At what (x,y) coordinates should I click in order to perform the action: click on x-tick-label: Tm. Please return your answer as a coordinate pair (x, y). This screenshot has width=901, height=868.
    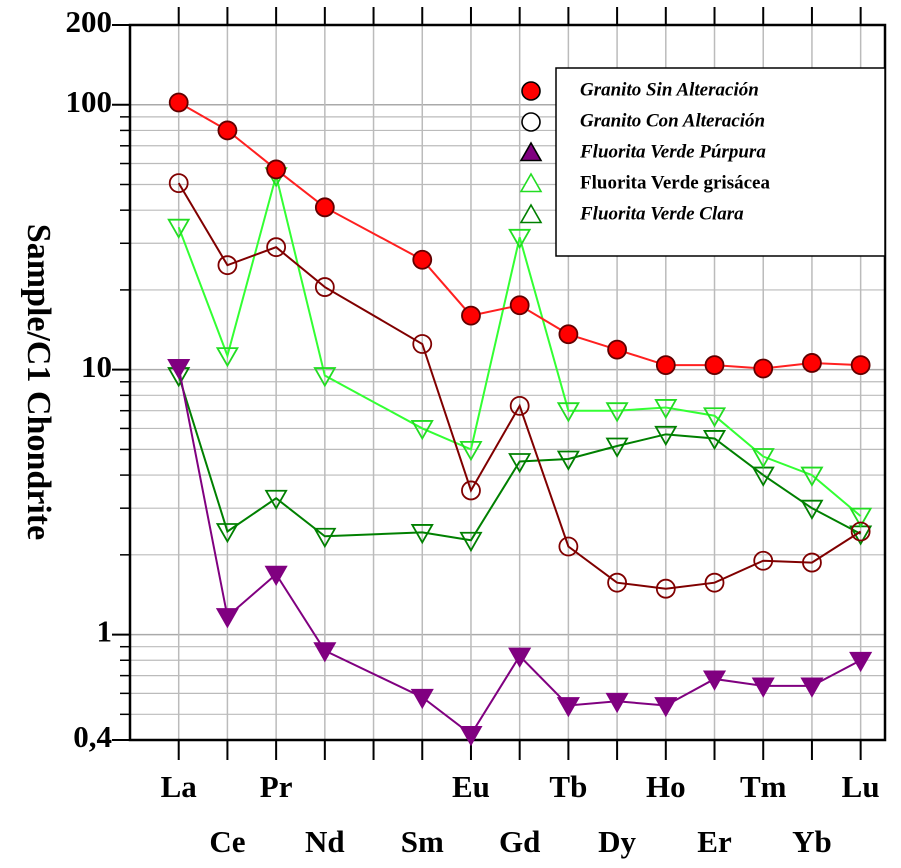
    Looking at the image, I should click on (763, 786).